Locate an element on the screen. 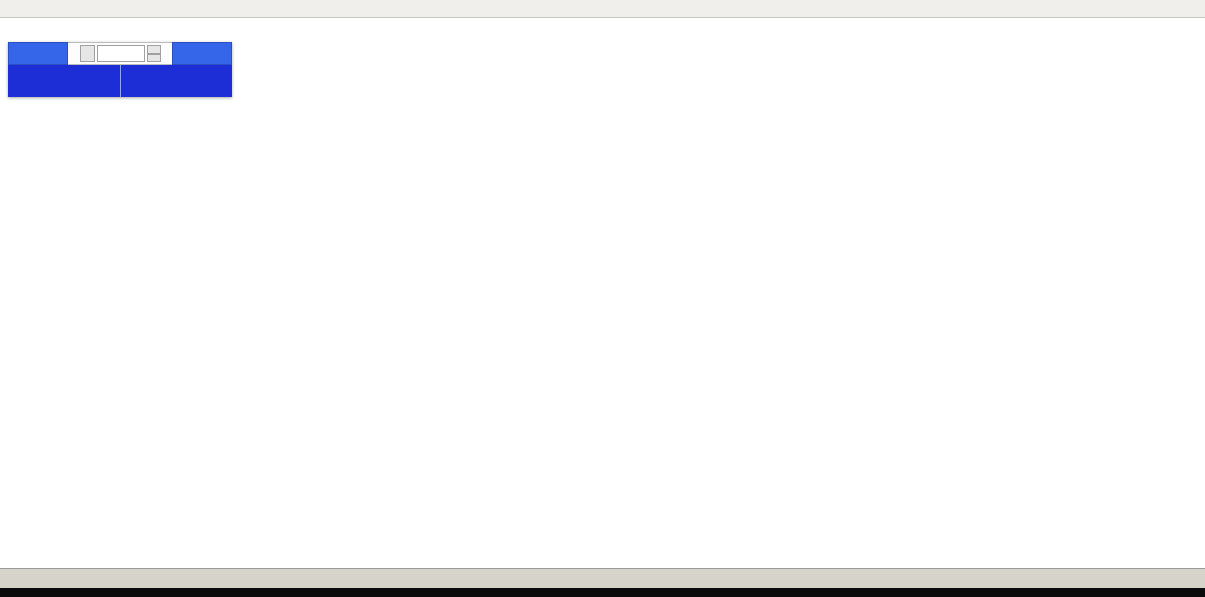 Image resolution: width=1205 pixels, height=597 pixels. volume-input is located at coordinates (120, 53).